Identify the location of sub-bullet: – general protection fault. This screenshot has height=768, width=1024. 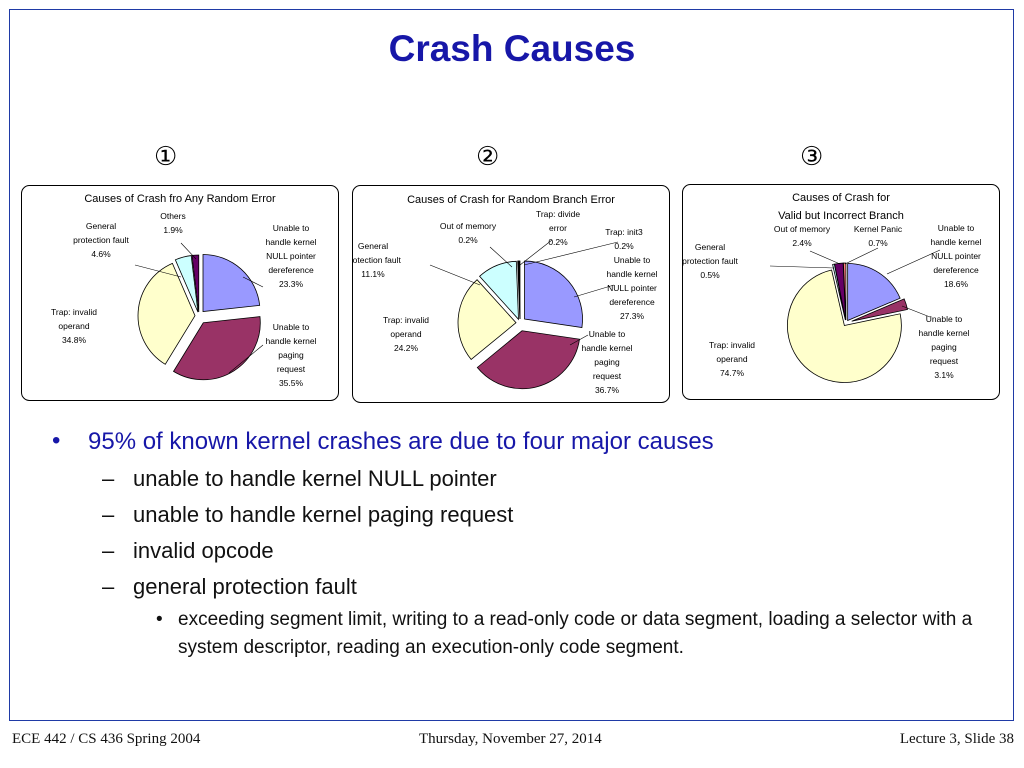
(516, 587).